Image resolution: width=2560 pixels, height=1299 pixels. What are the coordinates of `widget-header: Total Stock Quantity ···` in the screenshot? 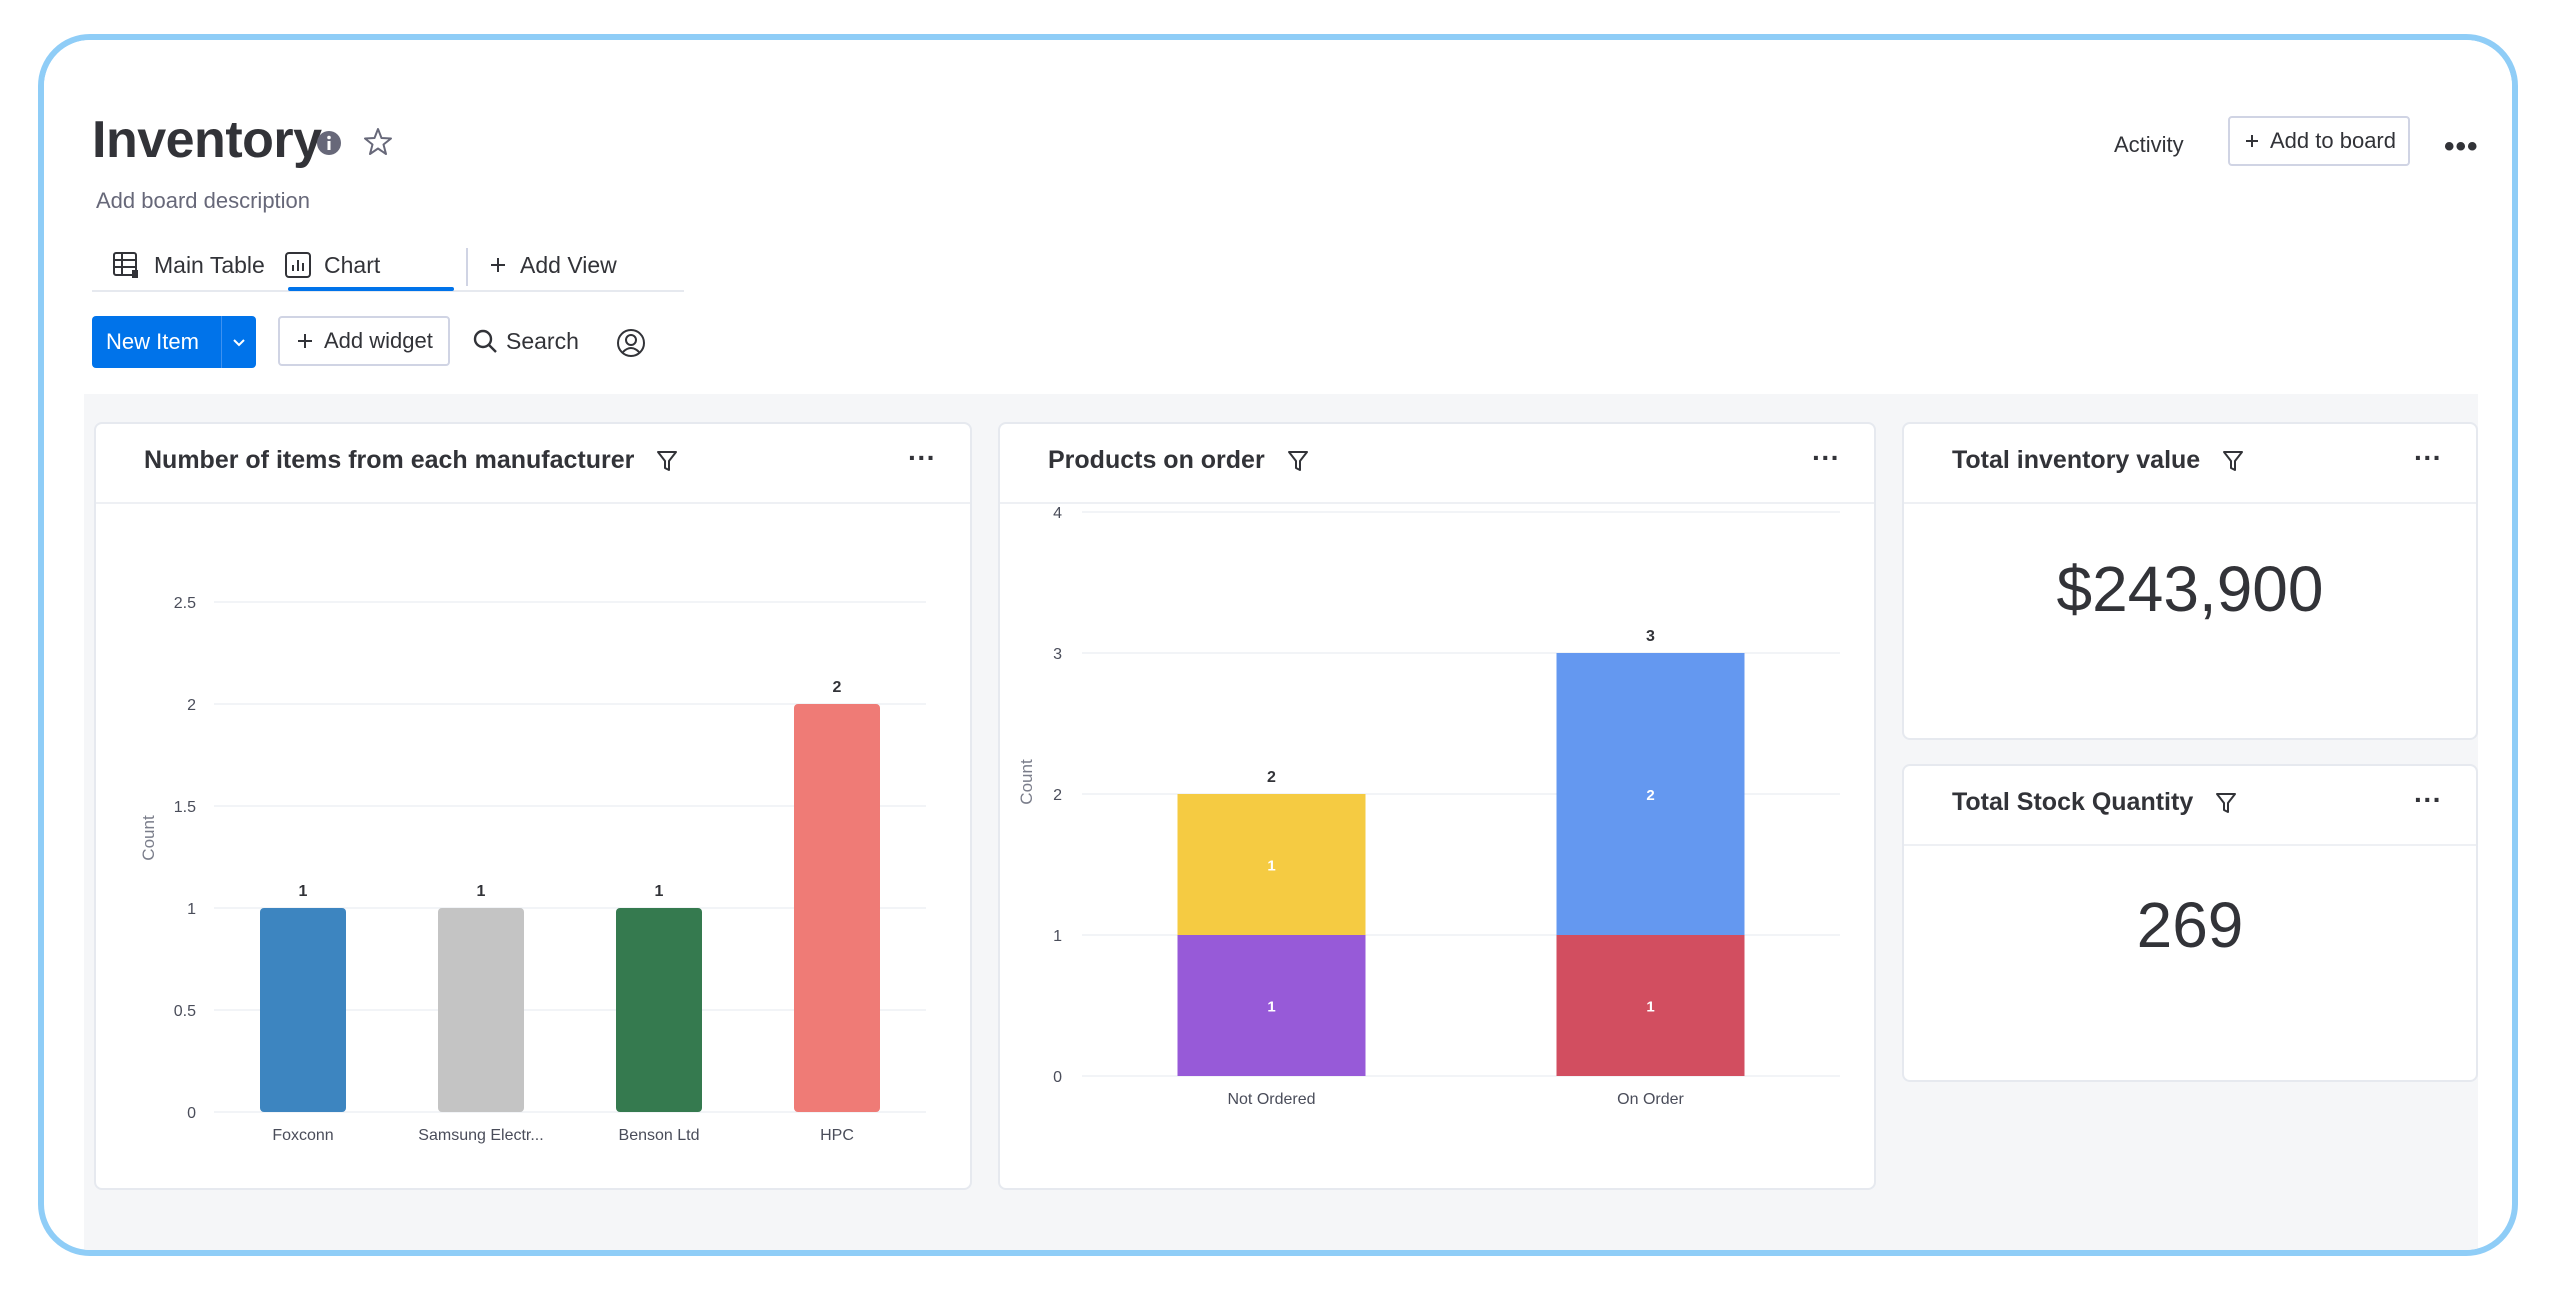 It's located at (2190, 806).